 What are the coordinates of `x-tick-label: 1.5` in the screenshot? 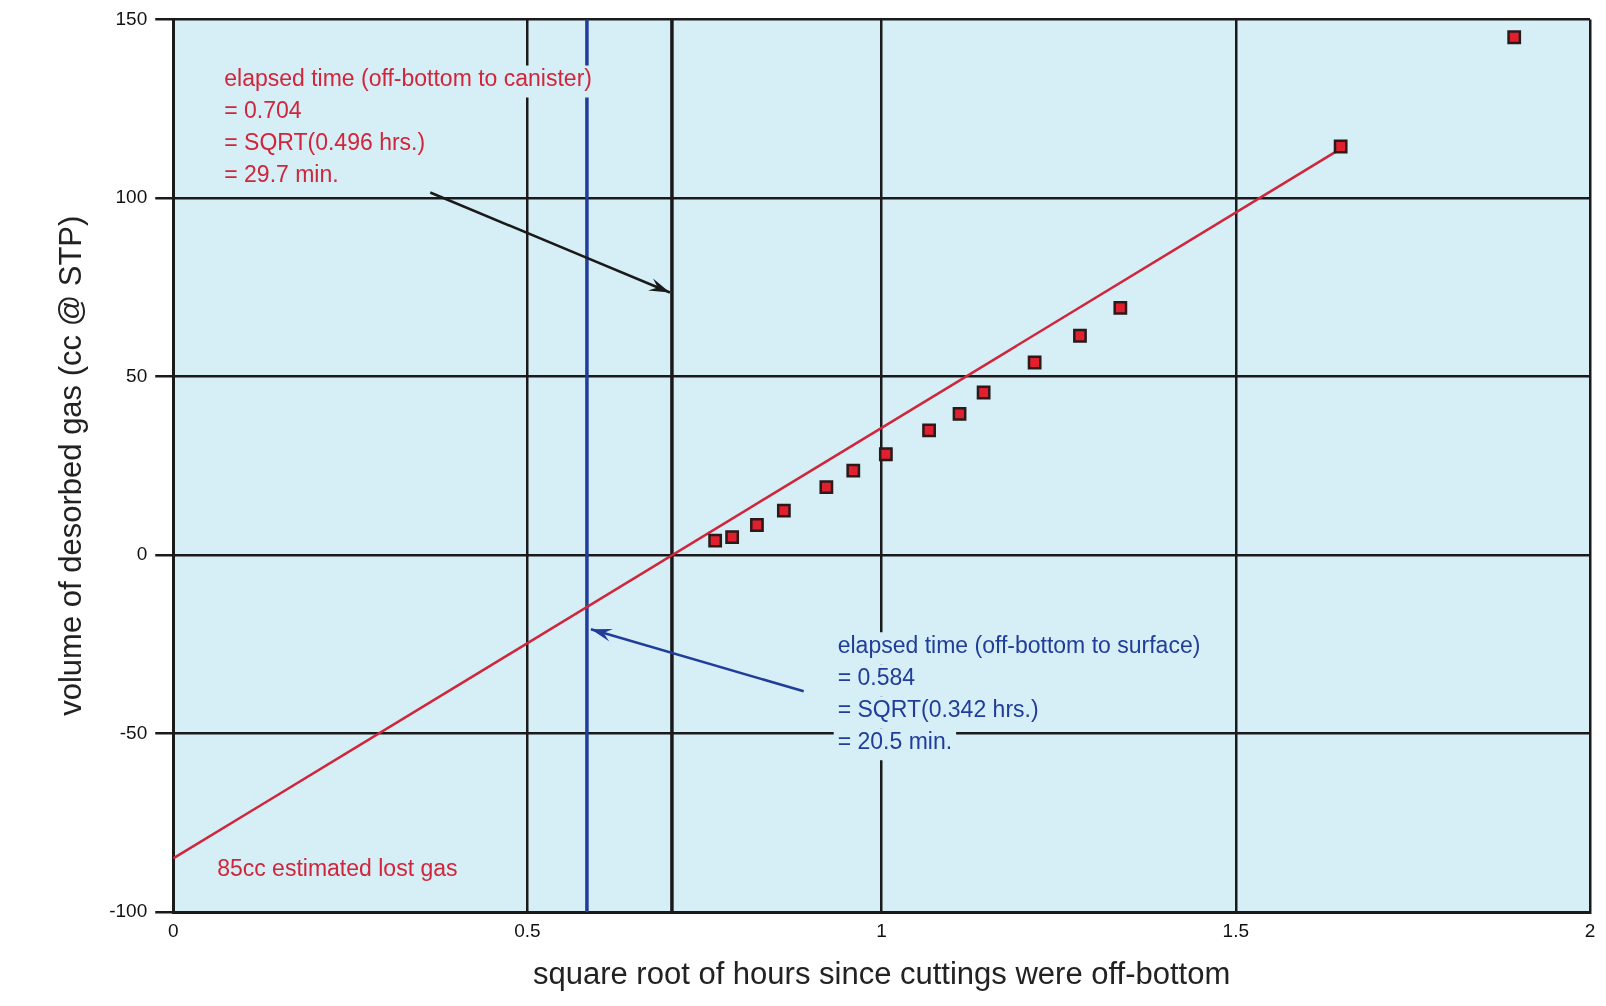 It's located at (1236, 930).